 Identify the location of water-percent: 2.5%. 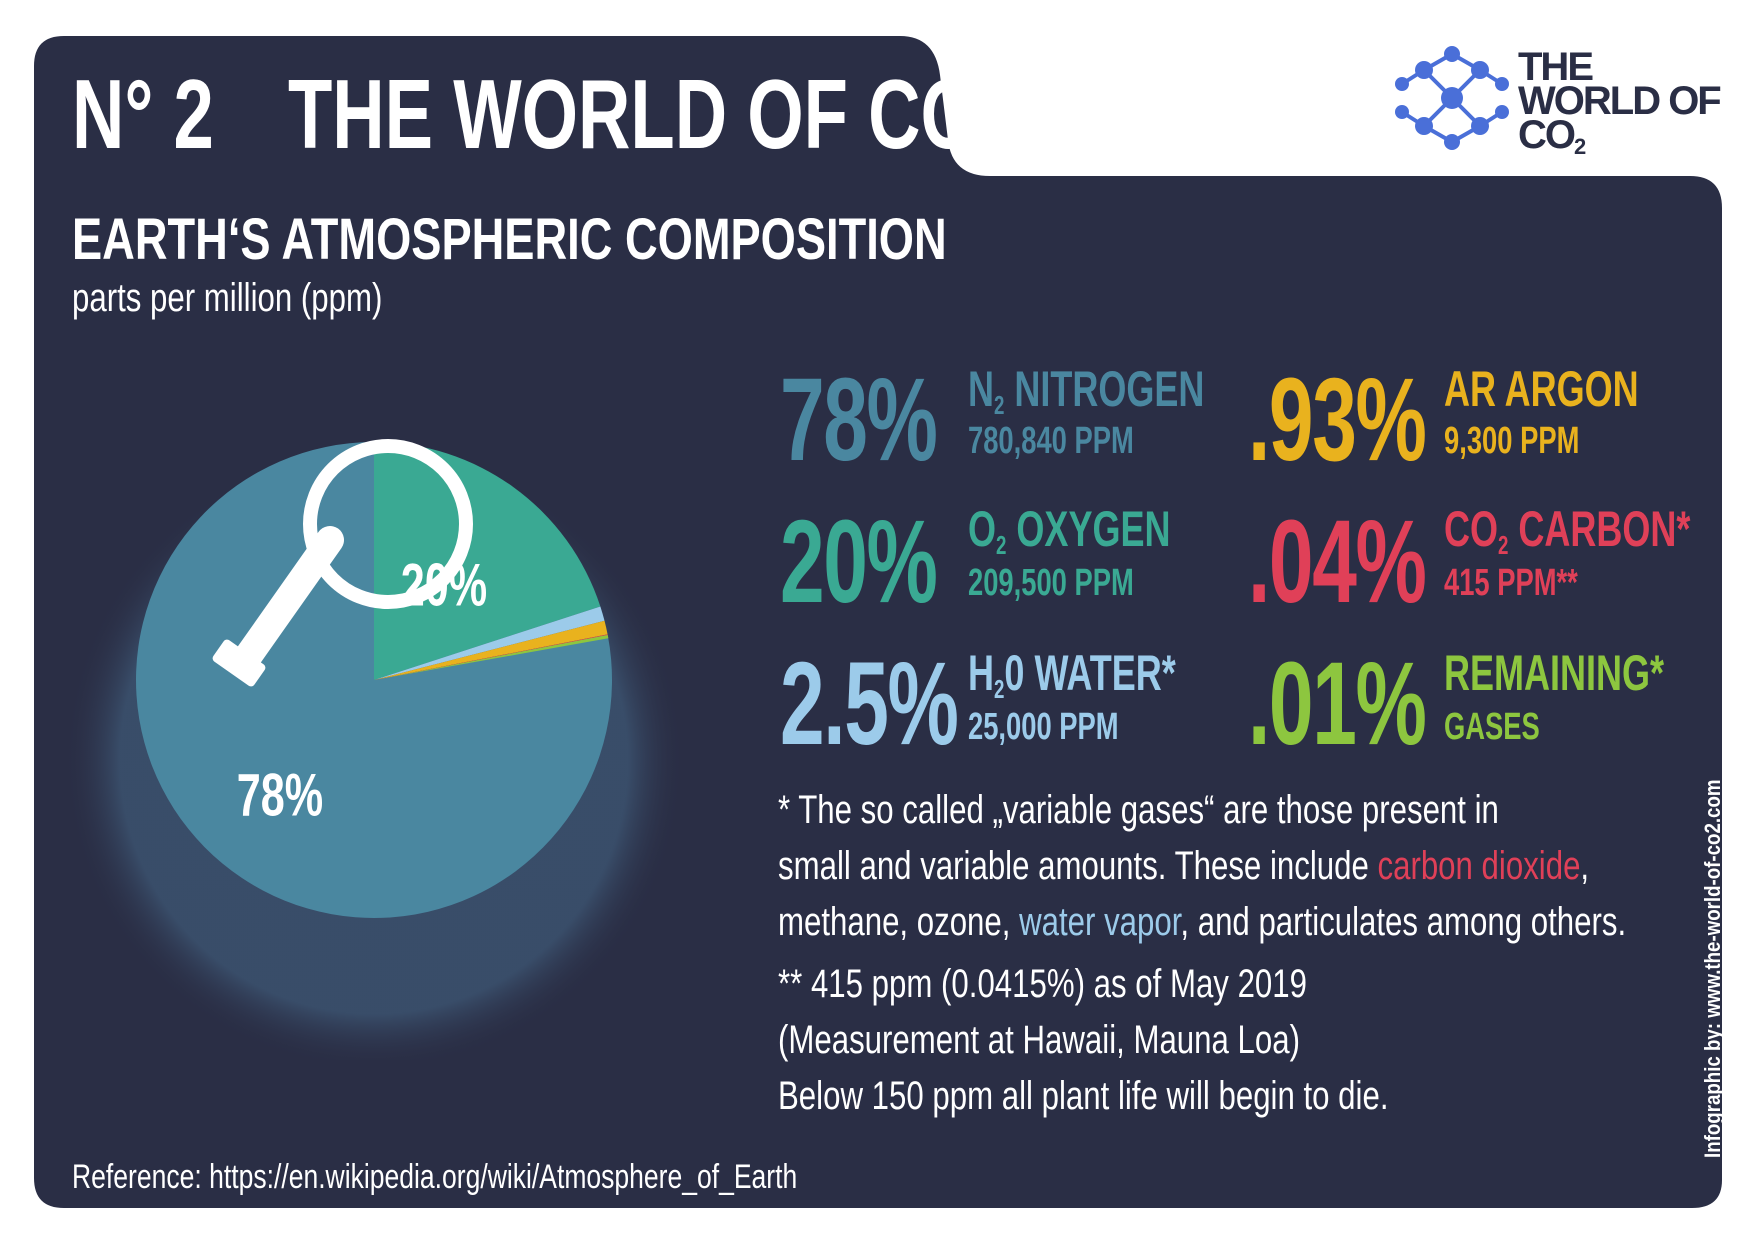
(869, 704).